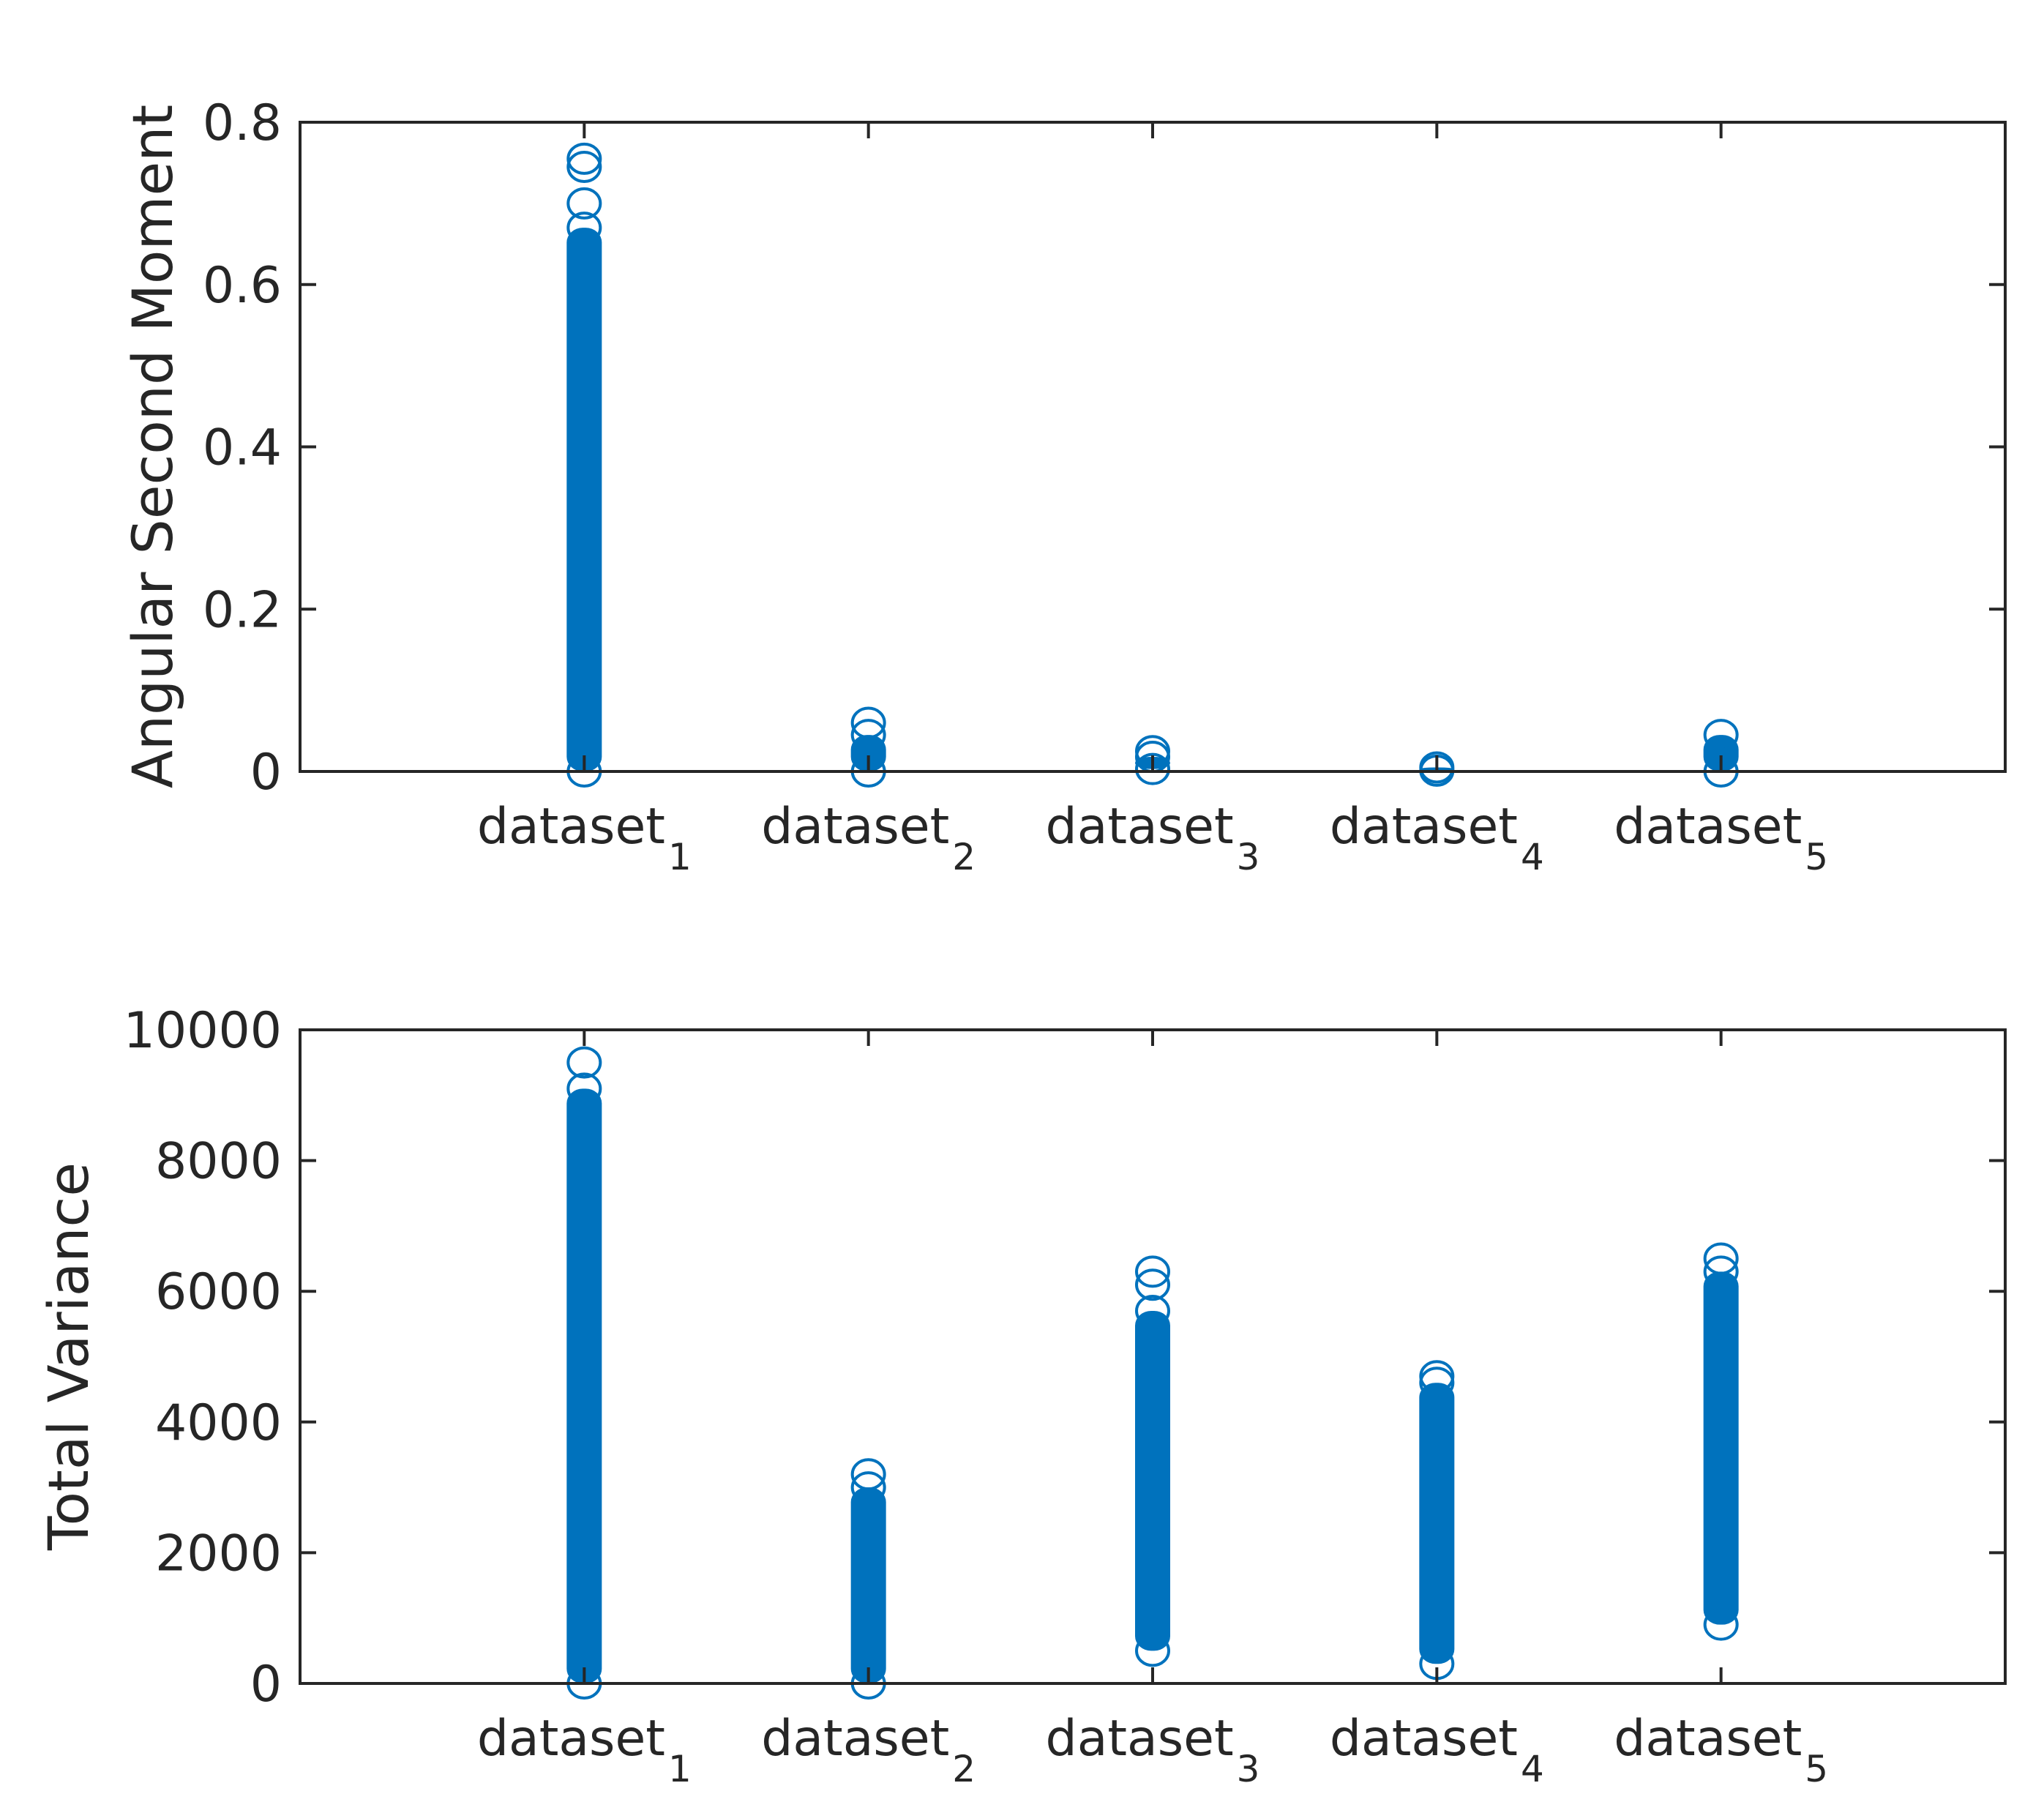 This screenshot has height=1813, width=2044. What do you see at coordinates (242, 286) in the screenshot?
I see `y-tick-label: 0.6` at bounding box center [242, 286].